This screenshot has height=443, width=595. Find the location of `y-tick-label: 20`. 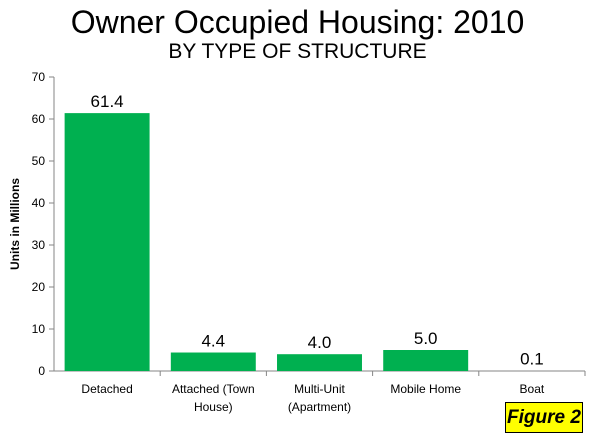

y-tick-label: 20 is located at coordinates (39, 287).